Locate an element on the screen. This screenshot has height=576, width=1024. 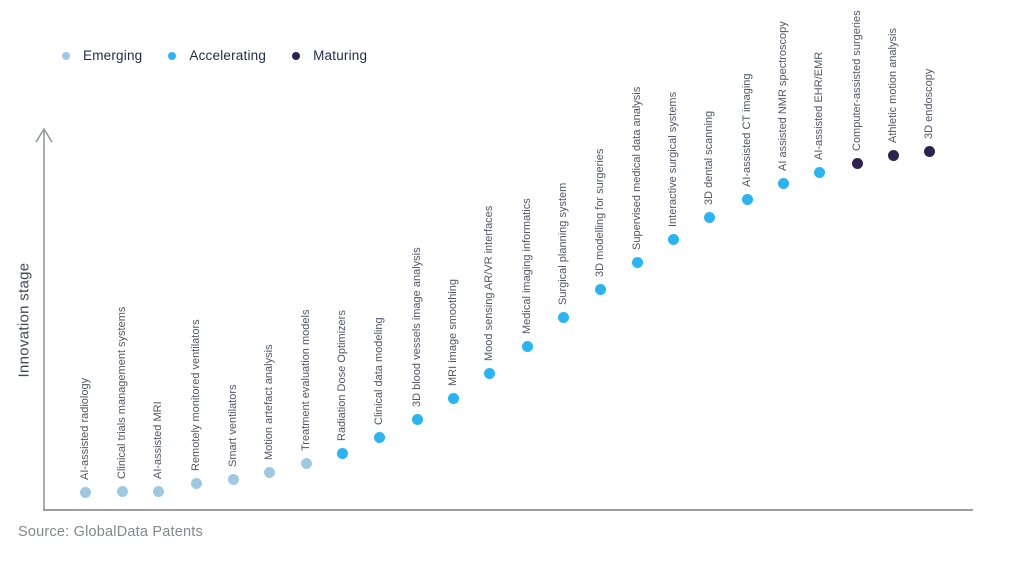
data-point-label: Computer-assisted surgeries is located at coordinates (857, 80).